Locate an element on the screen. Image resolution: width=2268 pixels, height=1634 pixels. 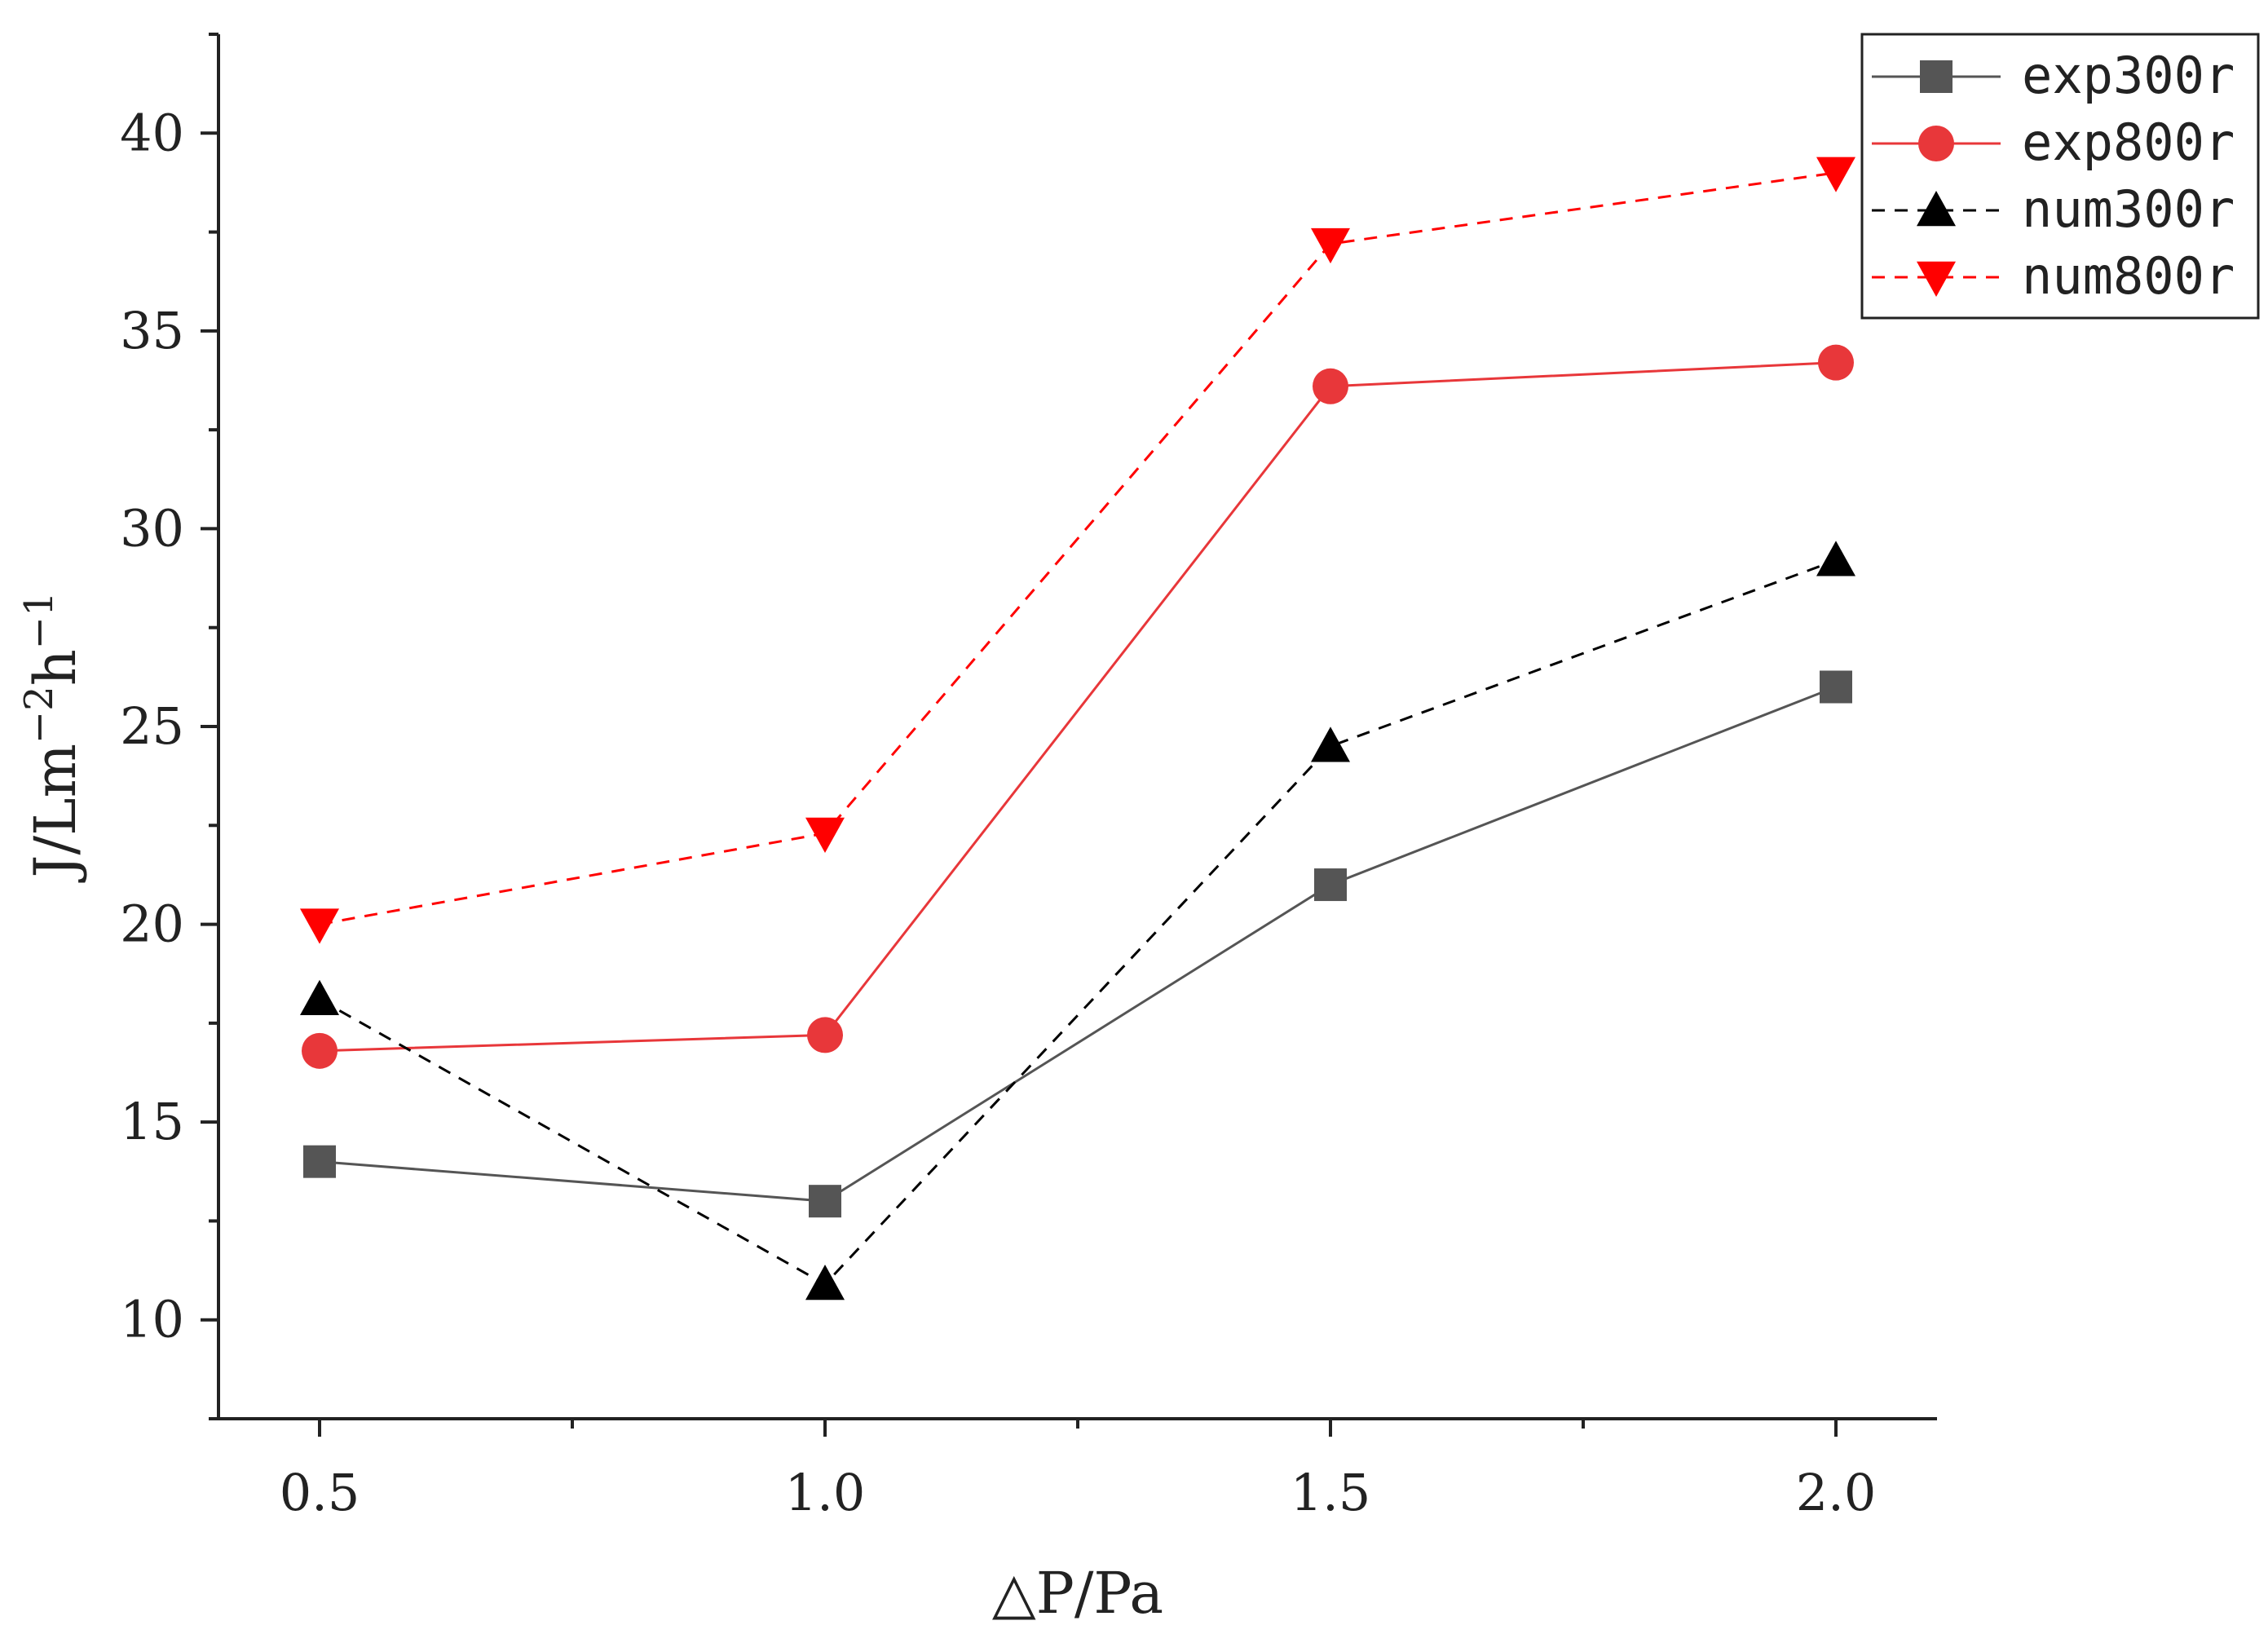
x-tick-label: 1.0 is located at coordinates (825, 1493).